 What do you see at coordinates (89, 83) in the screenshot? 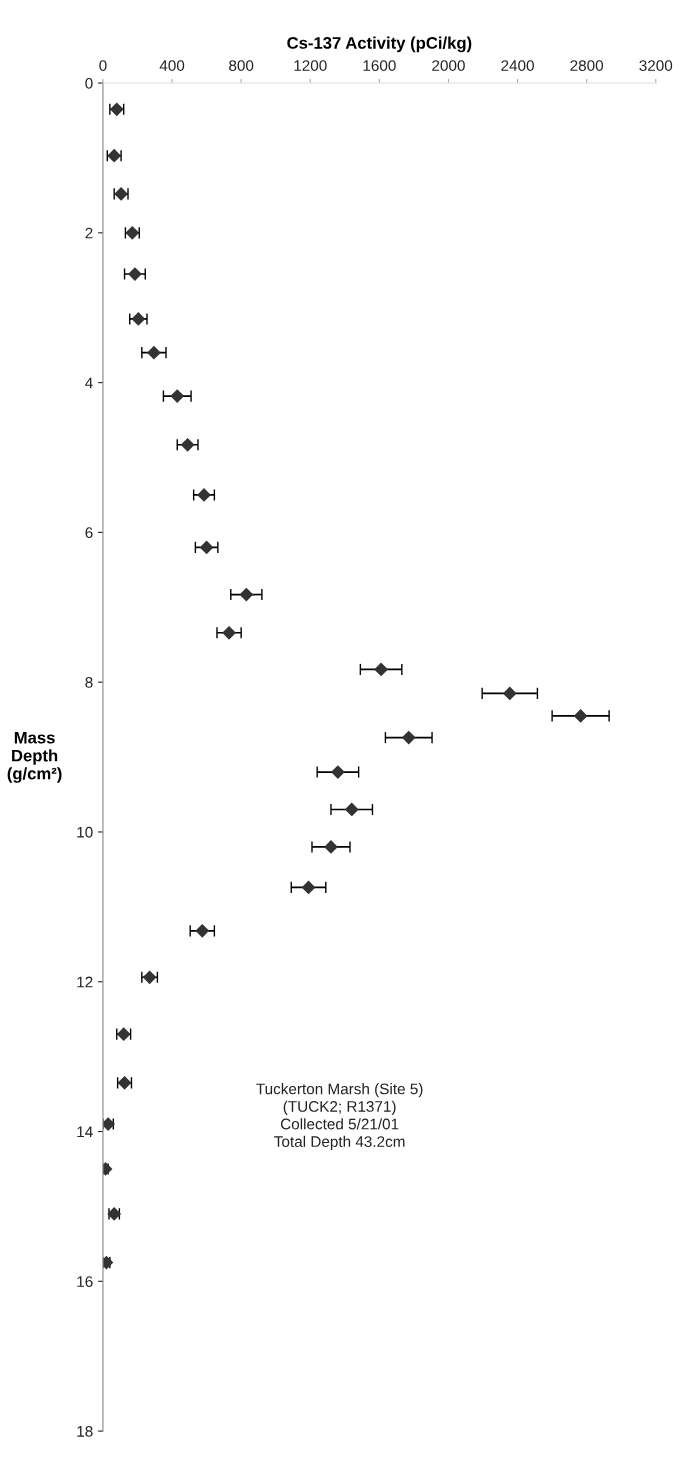
I see `y-tick-label: 0` at bounding box center [89, 83].